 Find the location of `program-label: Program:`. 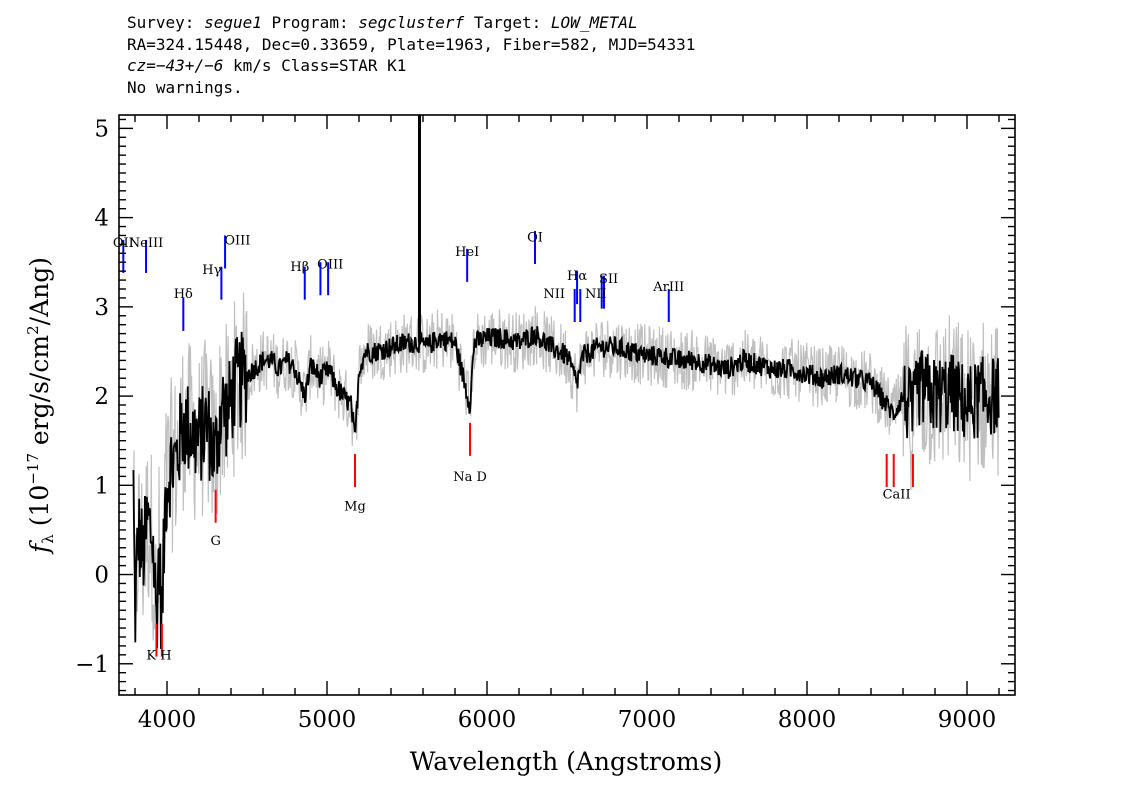

program-label: Program: is located at coordinates (310, 22).